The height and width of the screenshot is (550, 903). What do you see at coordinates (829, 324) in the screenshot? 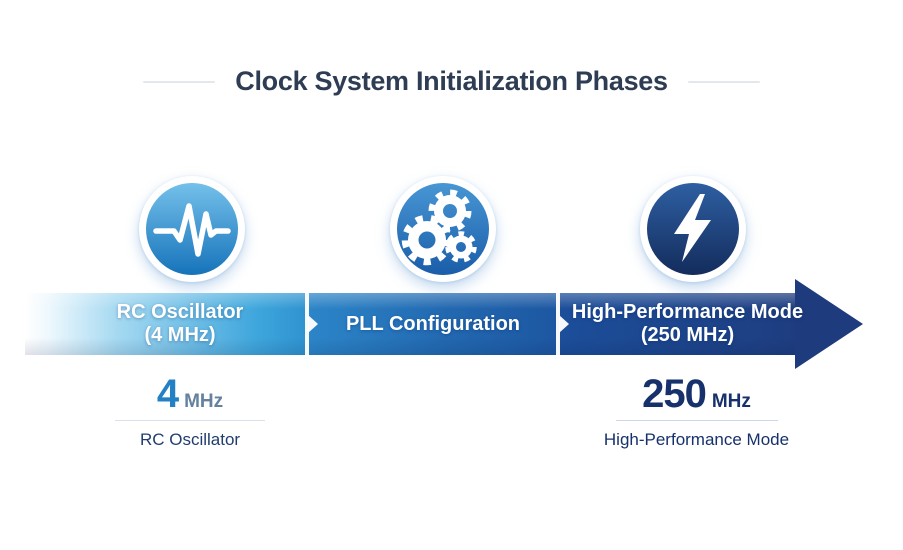
I see `arrowhead` at bounding box center [829, 324].